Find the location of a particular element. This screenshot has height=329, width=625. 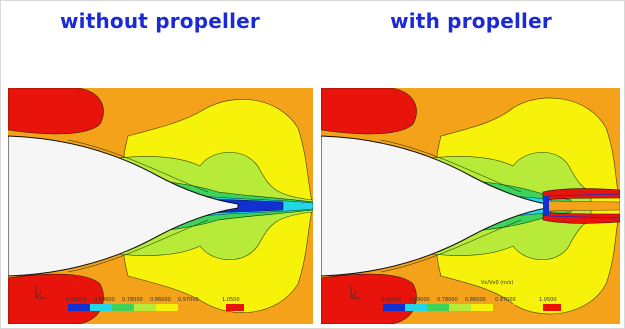

panel-title-with-propeller: with propeller is located at coordinates (471, 21).